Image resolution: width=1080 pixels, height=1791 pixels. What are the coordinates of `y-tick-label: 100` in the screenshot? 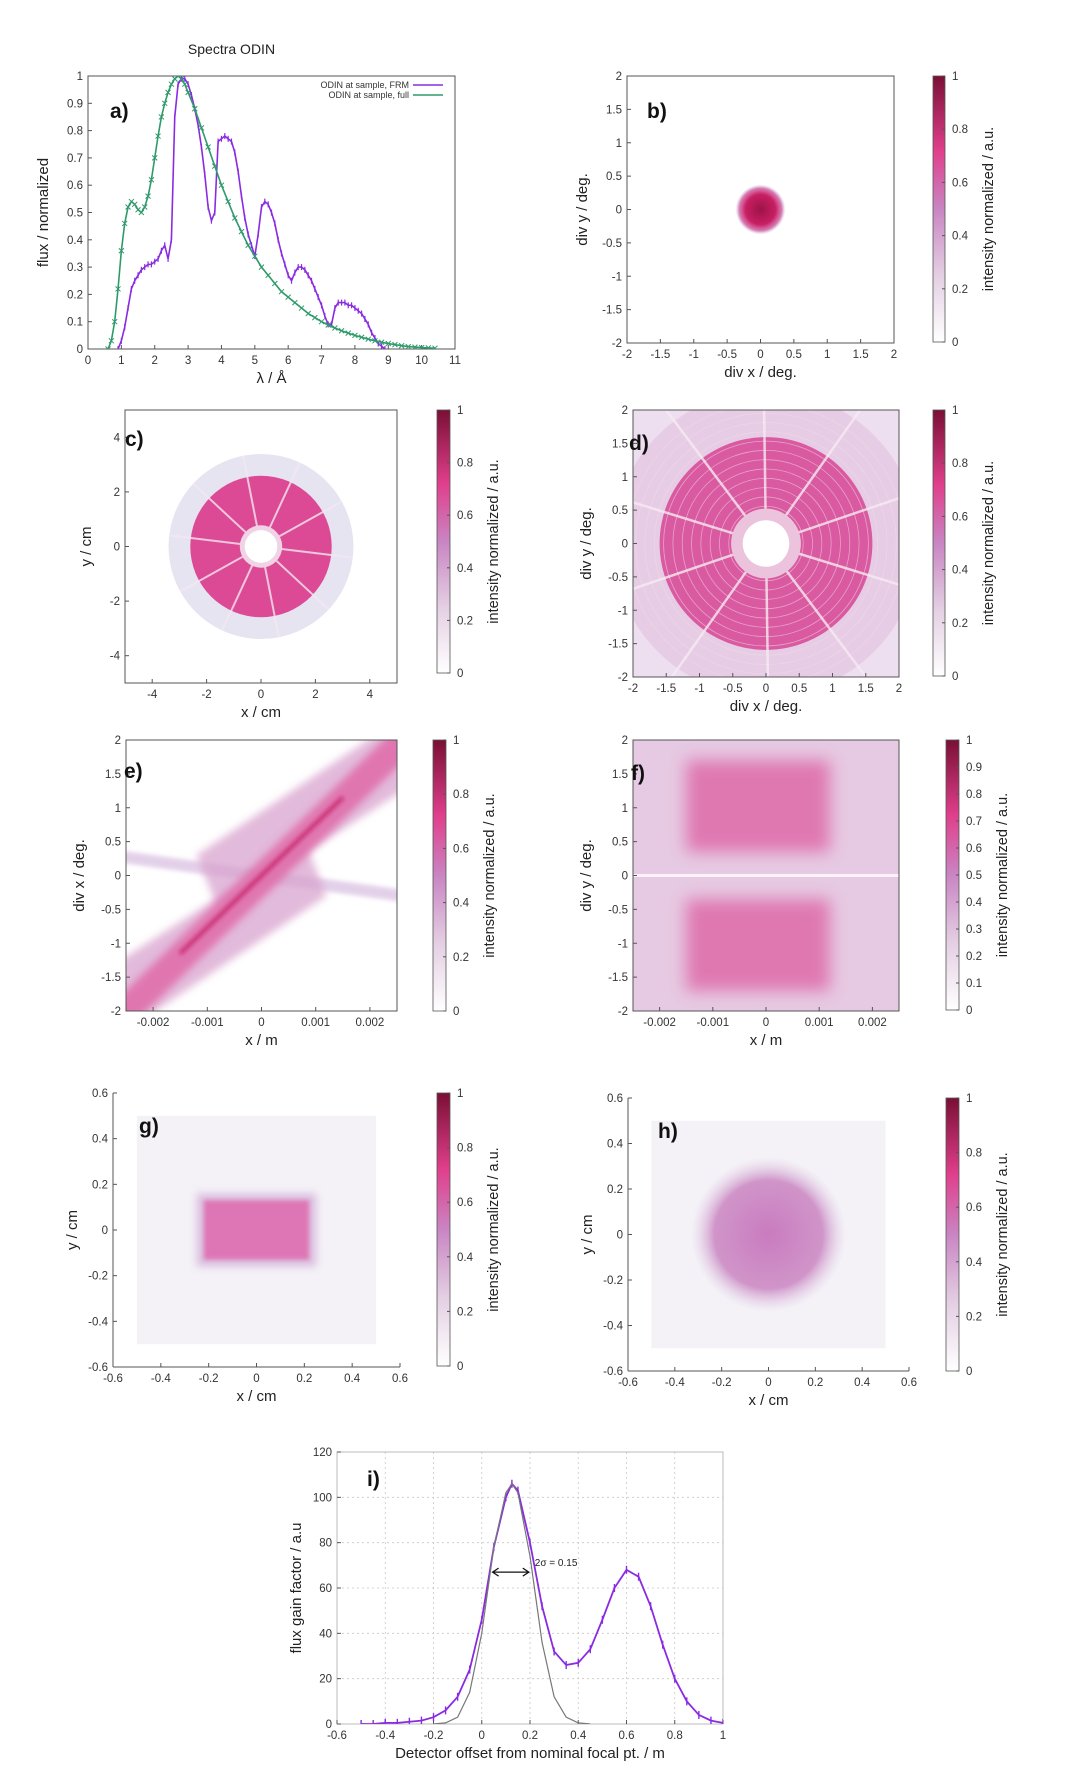 It's located at (322, 1498).